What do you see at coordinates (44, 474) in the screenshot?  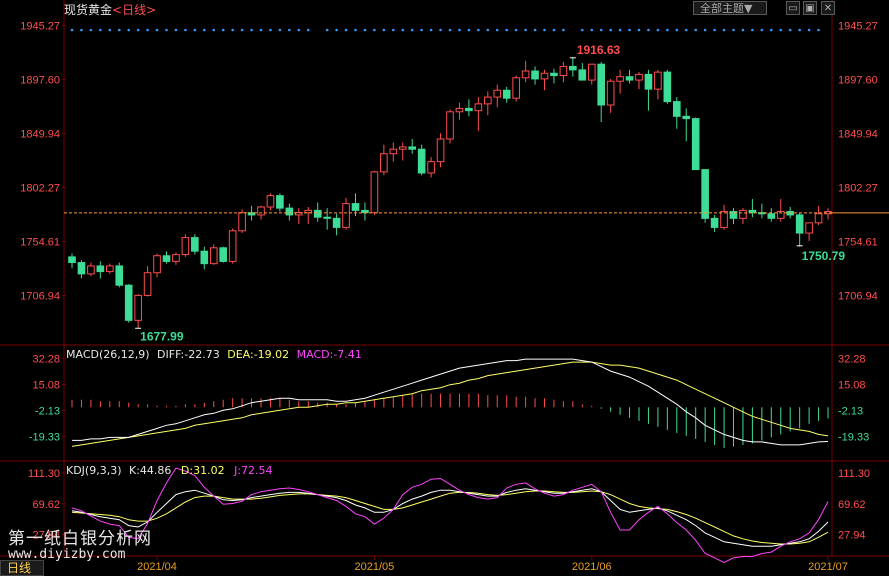 I see `kdj-tick-left: 111.30` at bounding box center [44, 474].